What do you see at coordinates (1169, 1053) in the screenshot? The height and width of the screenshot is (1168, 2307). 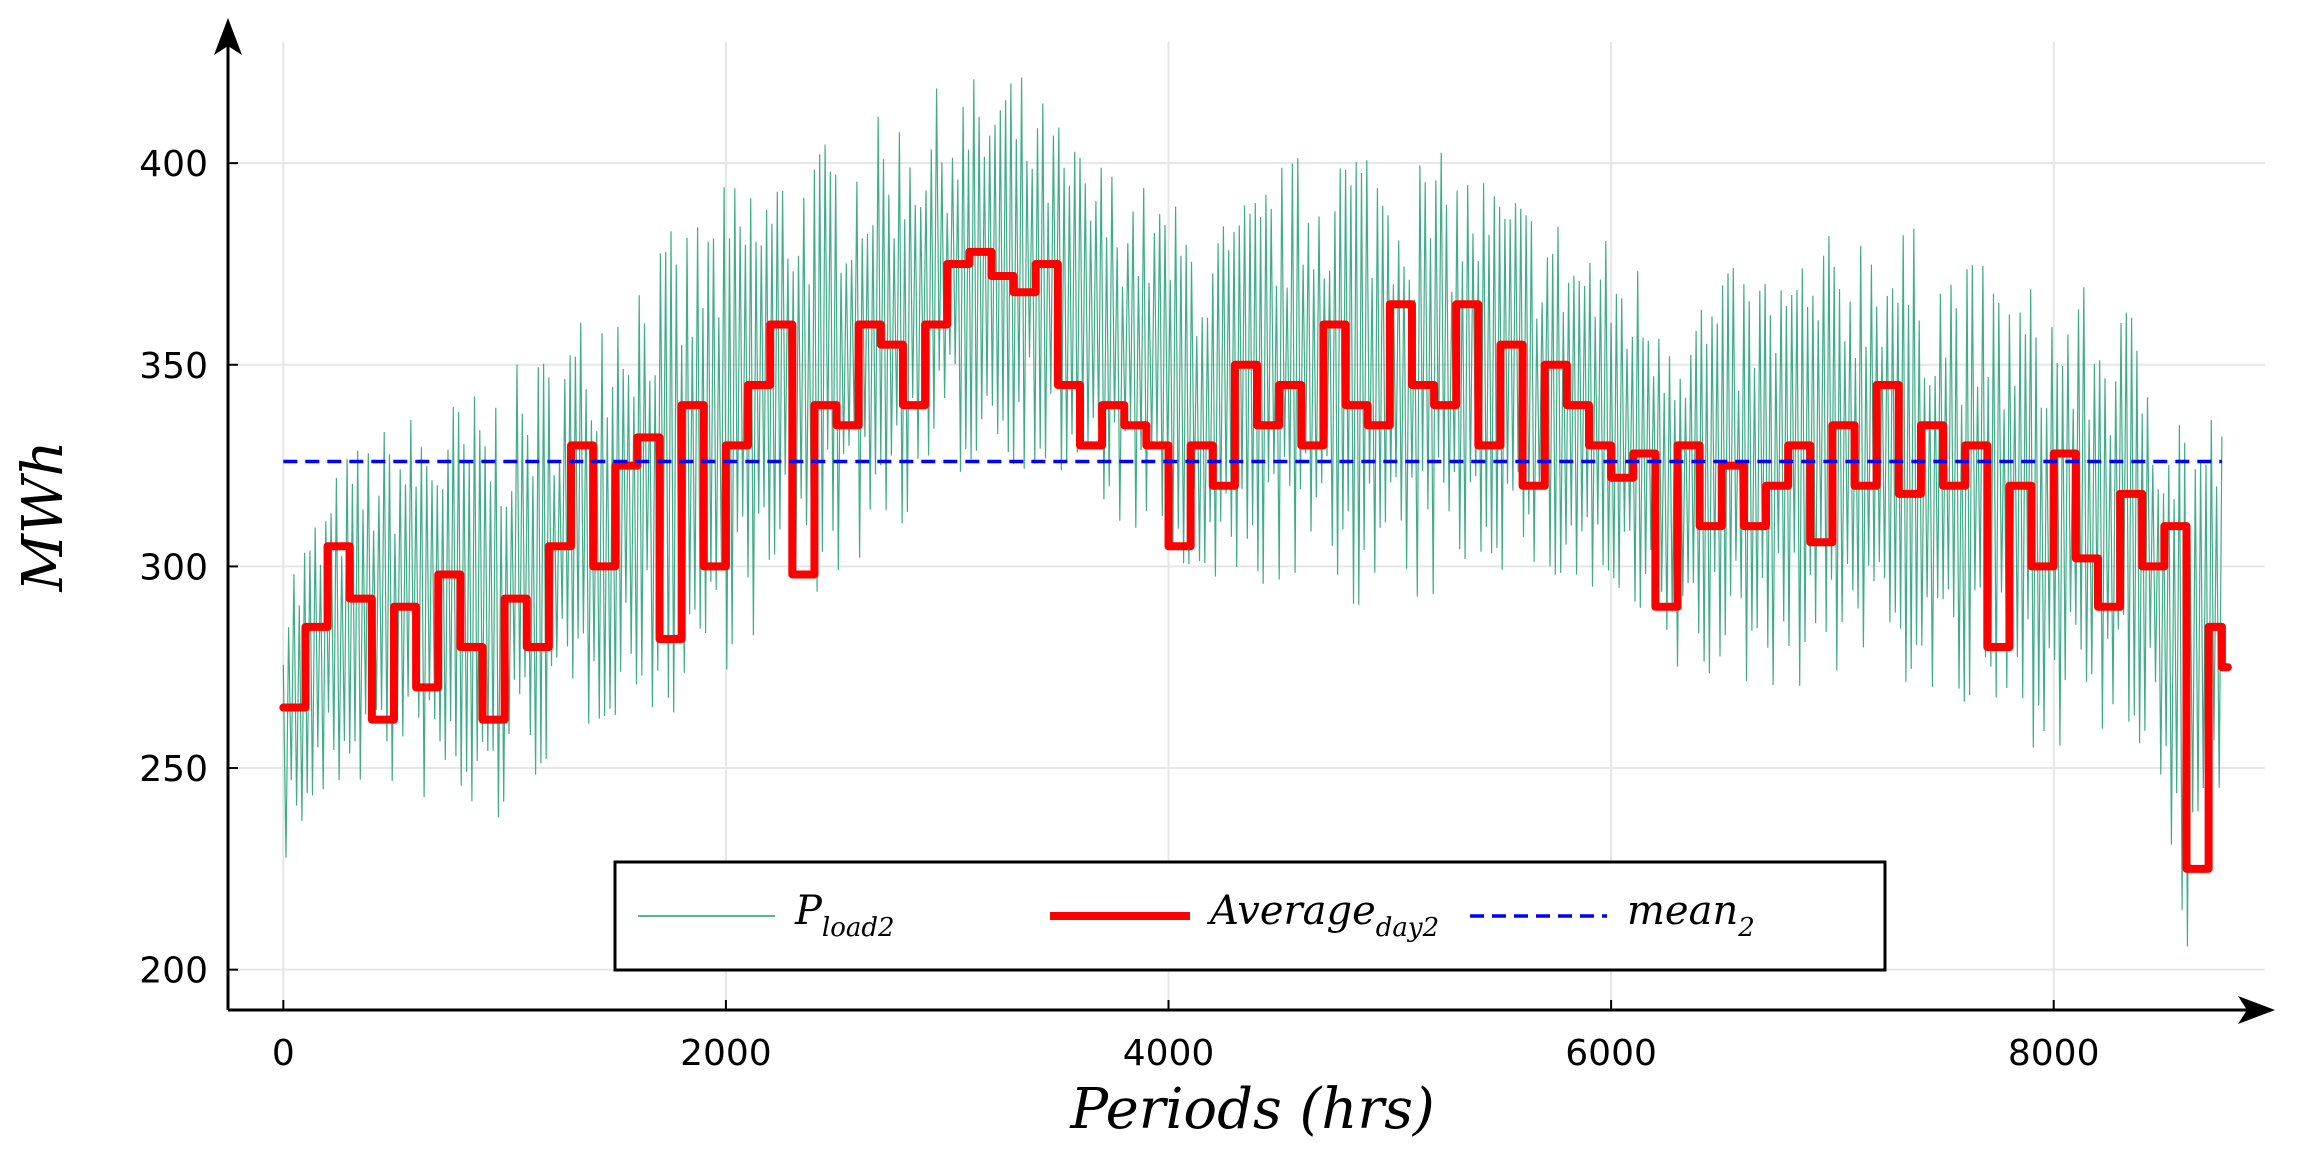 I see `x-tick-label: 4000` at bounding box center [1169, 1053].